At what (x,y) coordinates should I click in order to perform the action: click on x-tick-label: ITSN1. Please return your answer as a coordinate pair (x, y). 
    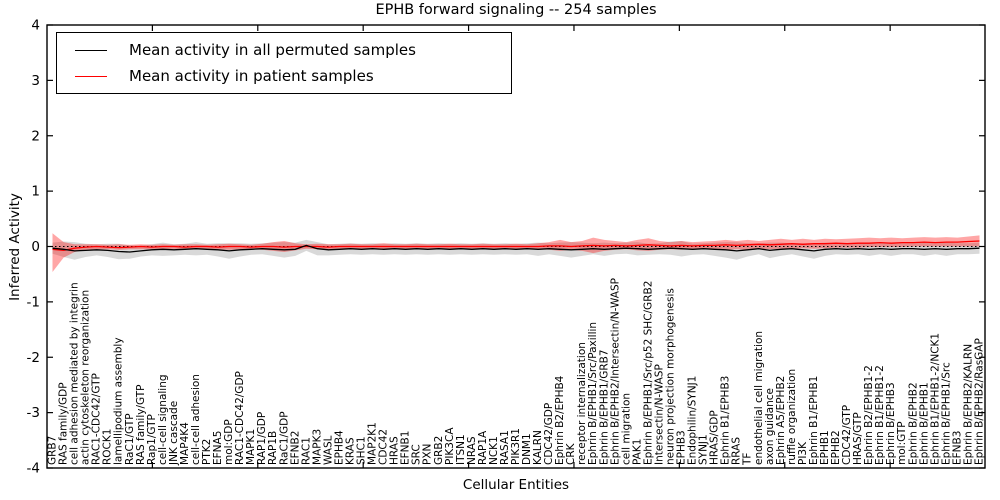
    Looking at the image, I should click on (461, 449).